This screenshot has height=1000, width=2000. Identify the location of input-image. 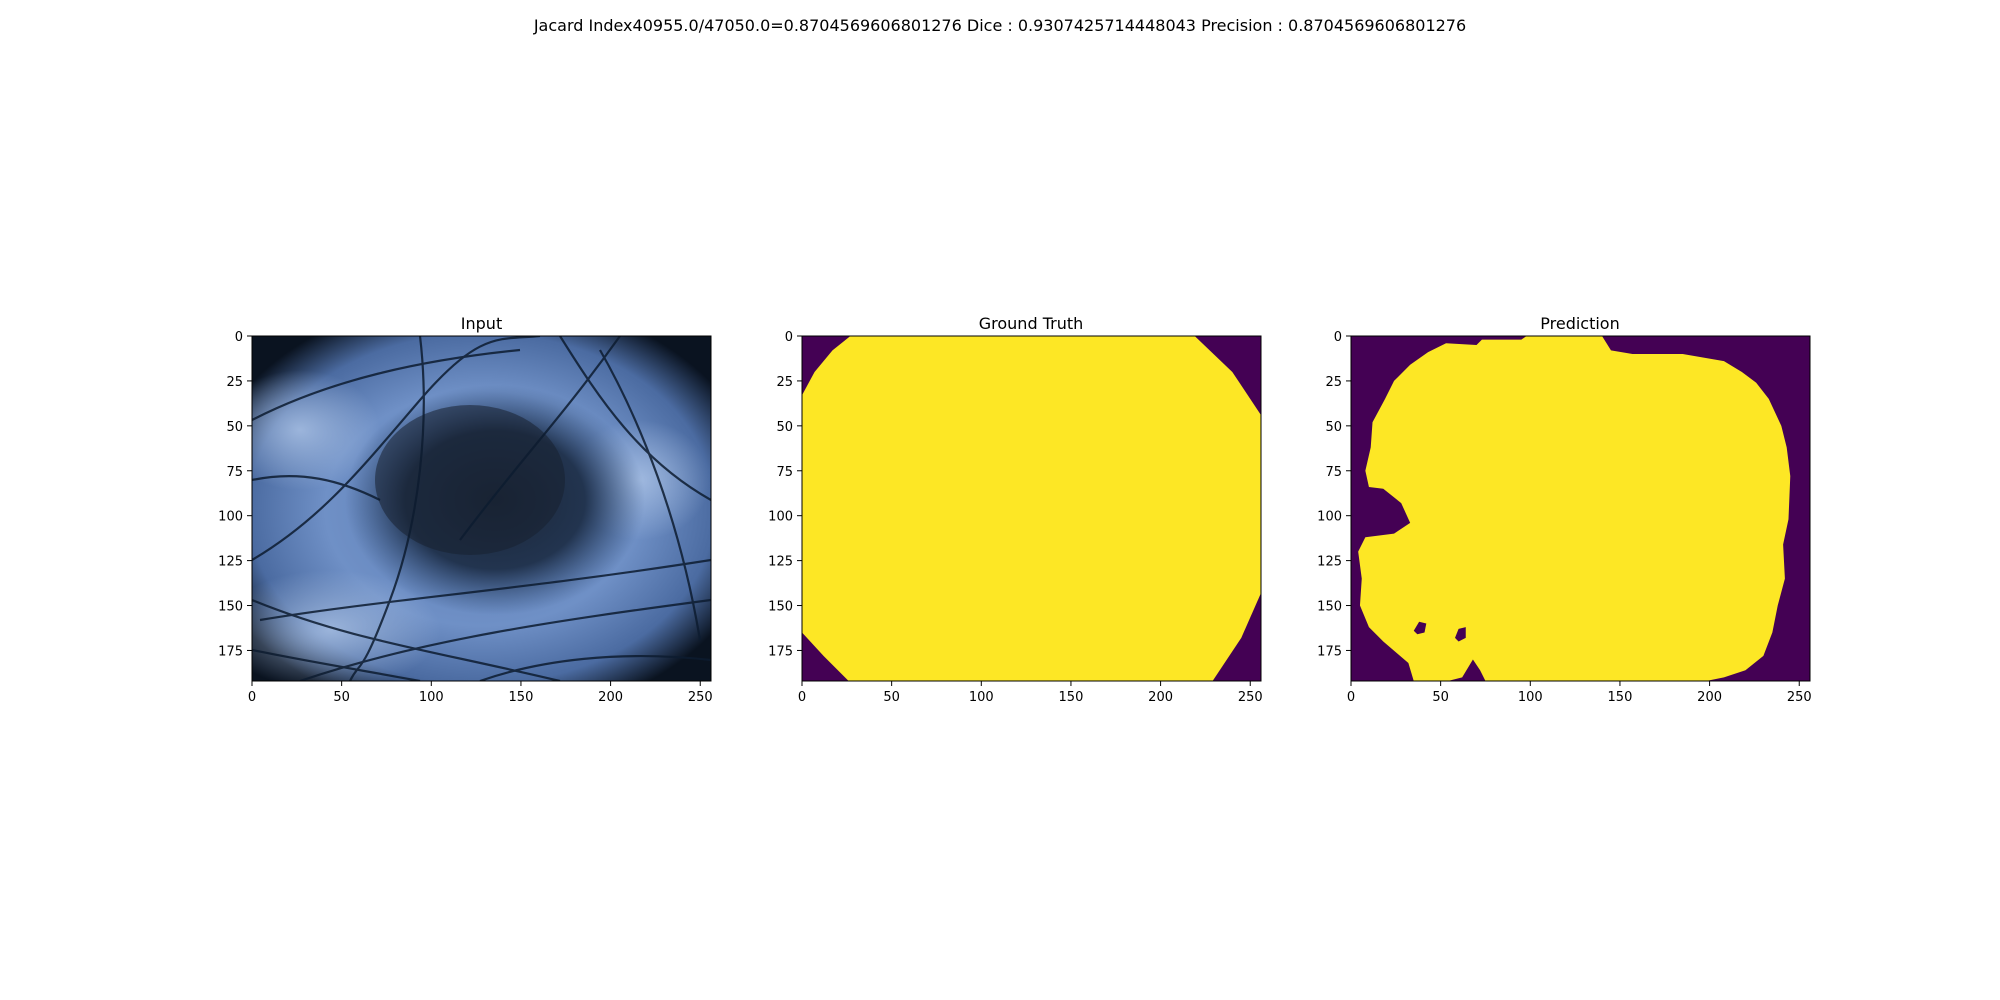
(481, 508).